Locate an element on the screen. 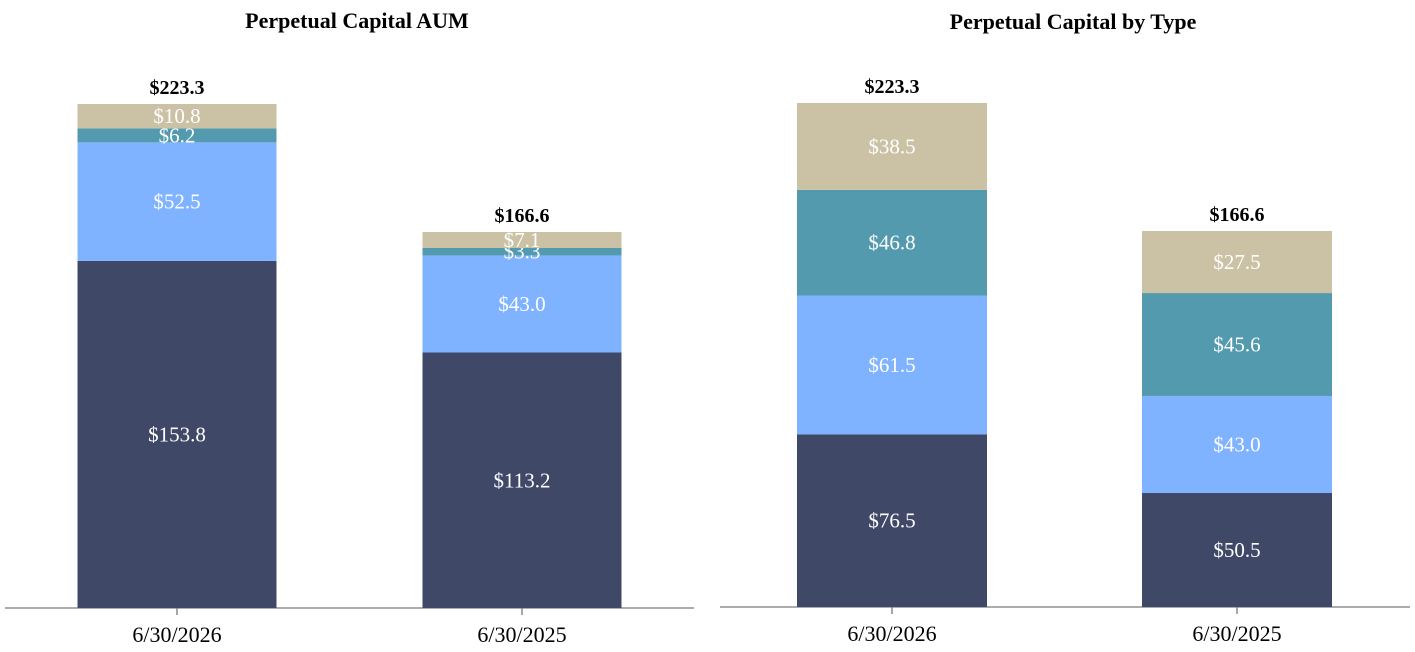 The width and height of the screenshot is (1415, 652). data-label: $52.5 is located at coordinates (176, 202).